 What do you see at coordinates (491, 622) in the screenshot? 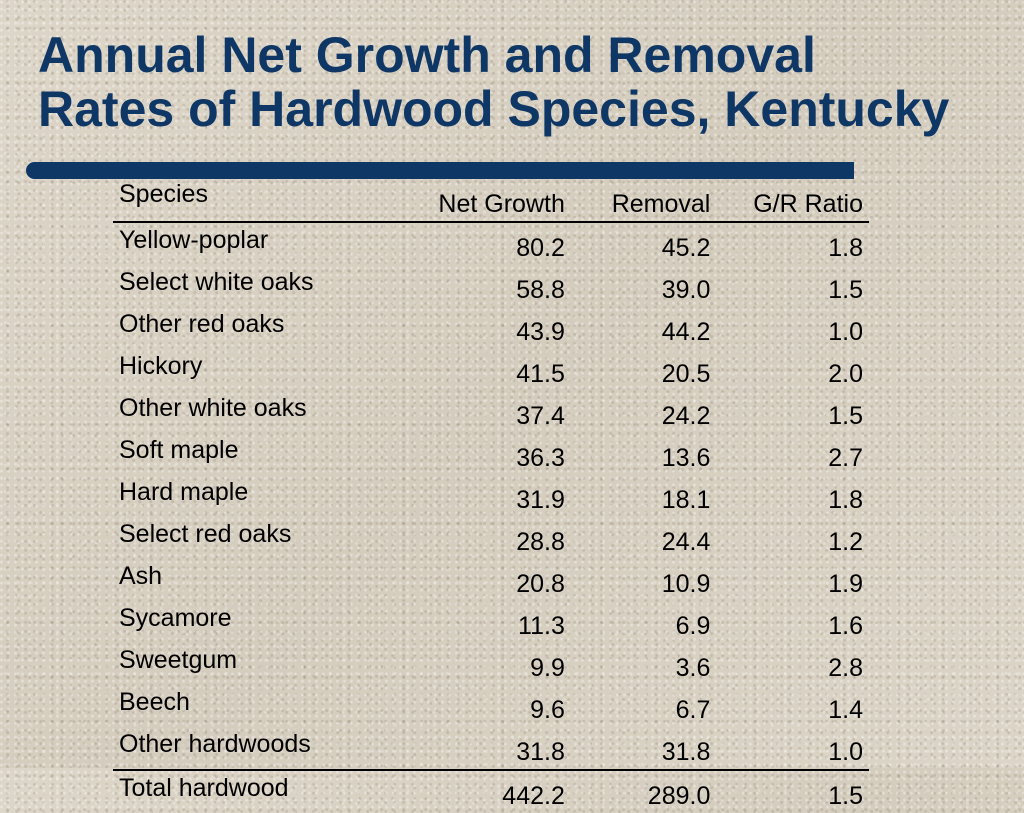
I see `table-row: Sycamore 11.3 6.9 1.6` at bounding box center [491, 622].